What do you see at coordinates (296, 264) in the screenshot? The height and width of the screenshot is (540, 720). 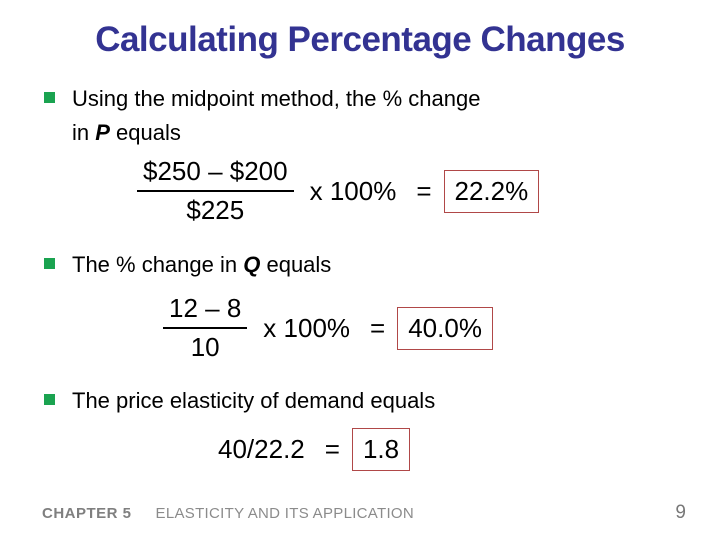 I see `bullet2-suffix: equals` at bounding box center [296, 264].